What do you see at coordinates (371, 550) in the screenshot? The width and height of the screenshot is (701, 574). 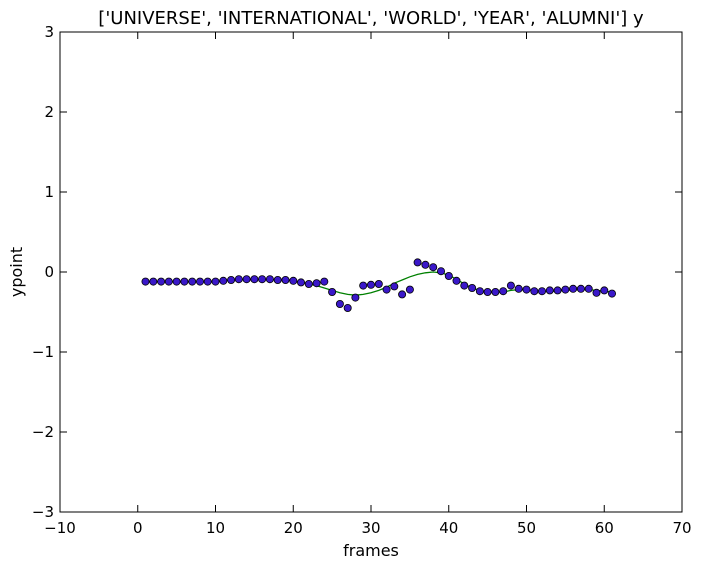 I see `x-axis-title: frames` at bounding box center [371, 550].